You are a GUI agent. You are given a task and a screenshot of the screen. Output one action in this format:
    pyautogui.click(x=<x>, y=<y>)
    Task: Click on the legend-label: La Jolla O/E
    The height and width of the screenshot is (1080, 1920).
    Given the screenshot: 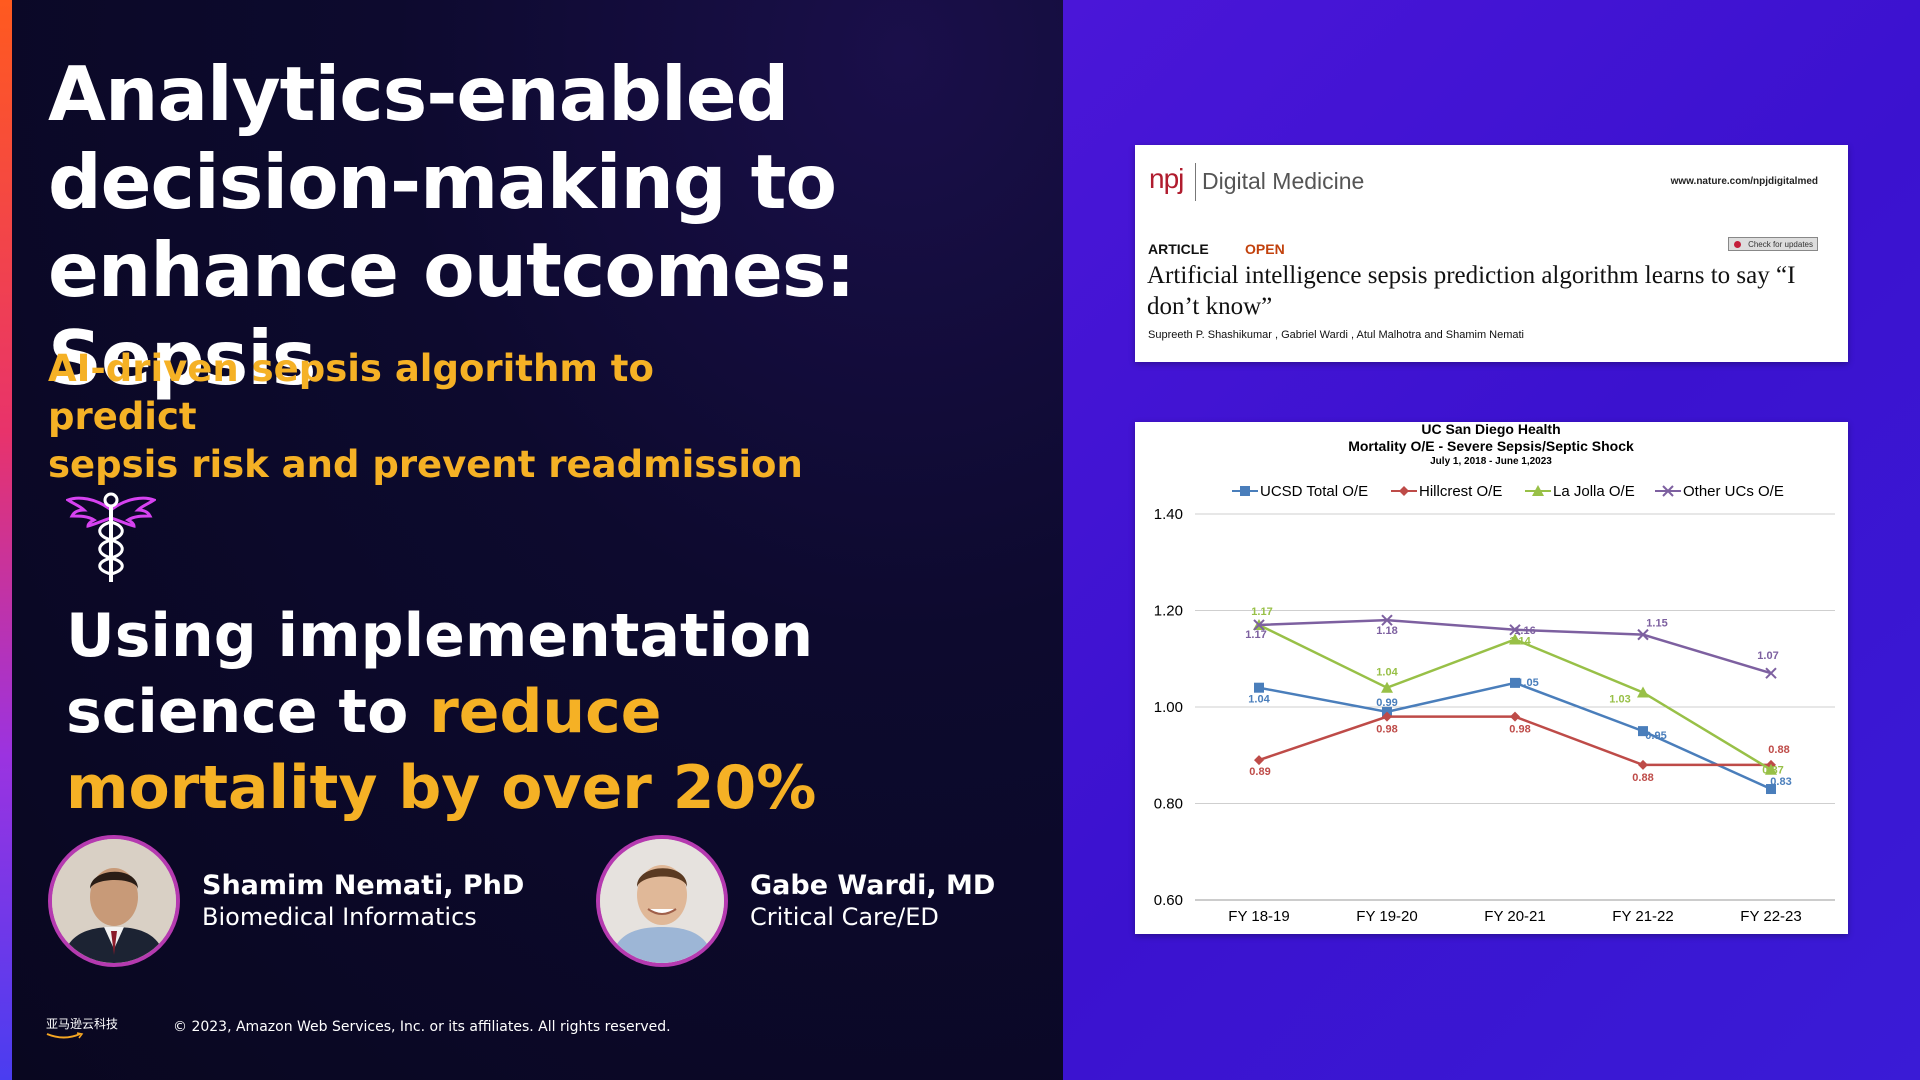 What is the action you would take?
    pyautogui.click(x=1594, y=491)
    